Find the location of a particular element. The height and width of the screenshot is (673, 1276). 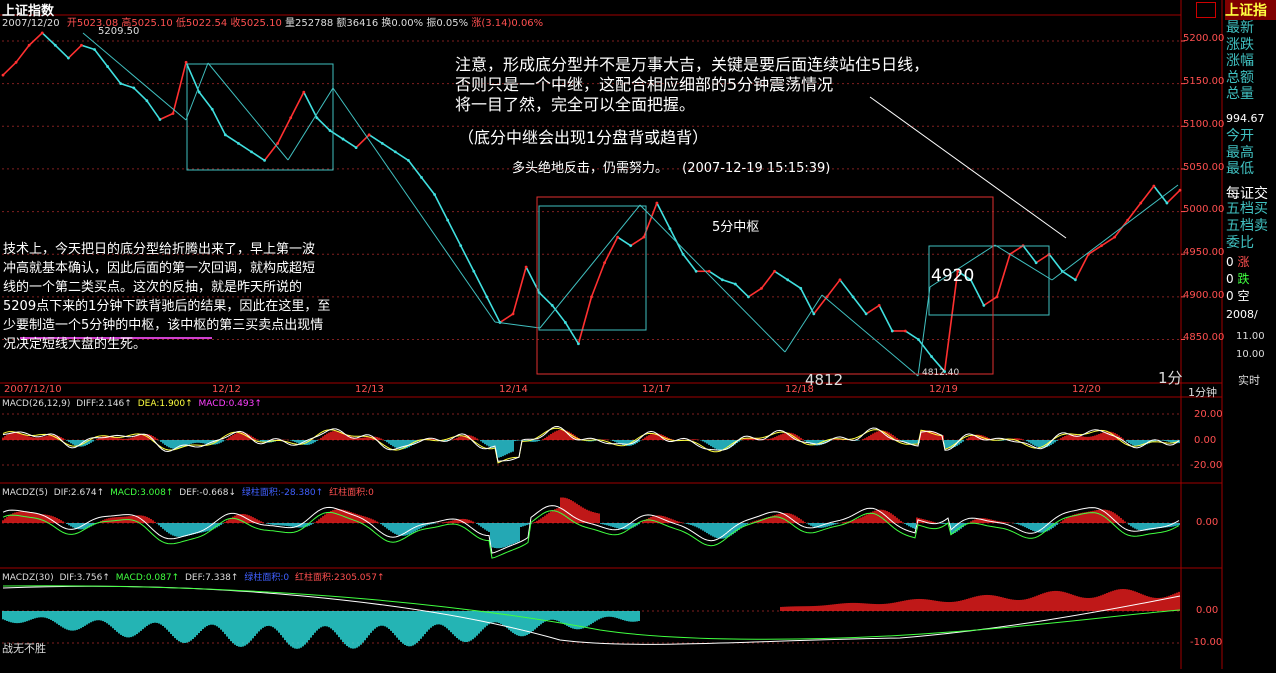

sidebar-realtime: 实时 is located at coordinates (1249, 380).